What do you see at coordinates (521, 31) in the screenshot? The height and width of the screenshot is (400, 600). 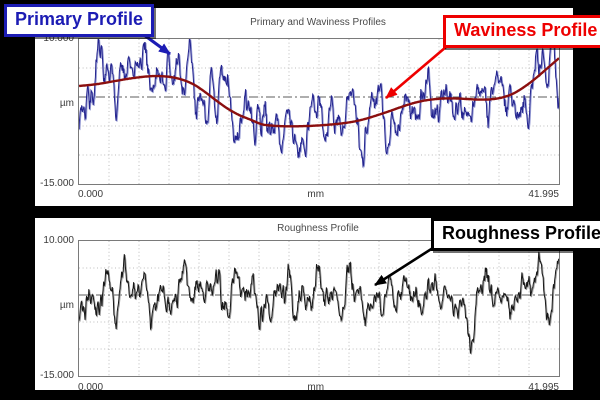 I see `waviness-profile-callout: Waviness Profile` at bounding box center [521, 31].